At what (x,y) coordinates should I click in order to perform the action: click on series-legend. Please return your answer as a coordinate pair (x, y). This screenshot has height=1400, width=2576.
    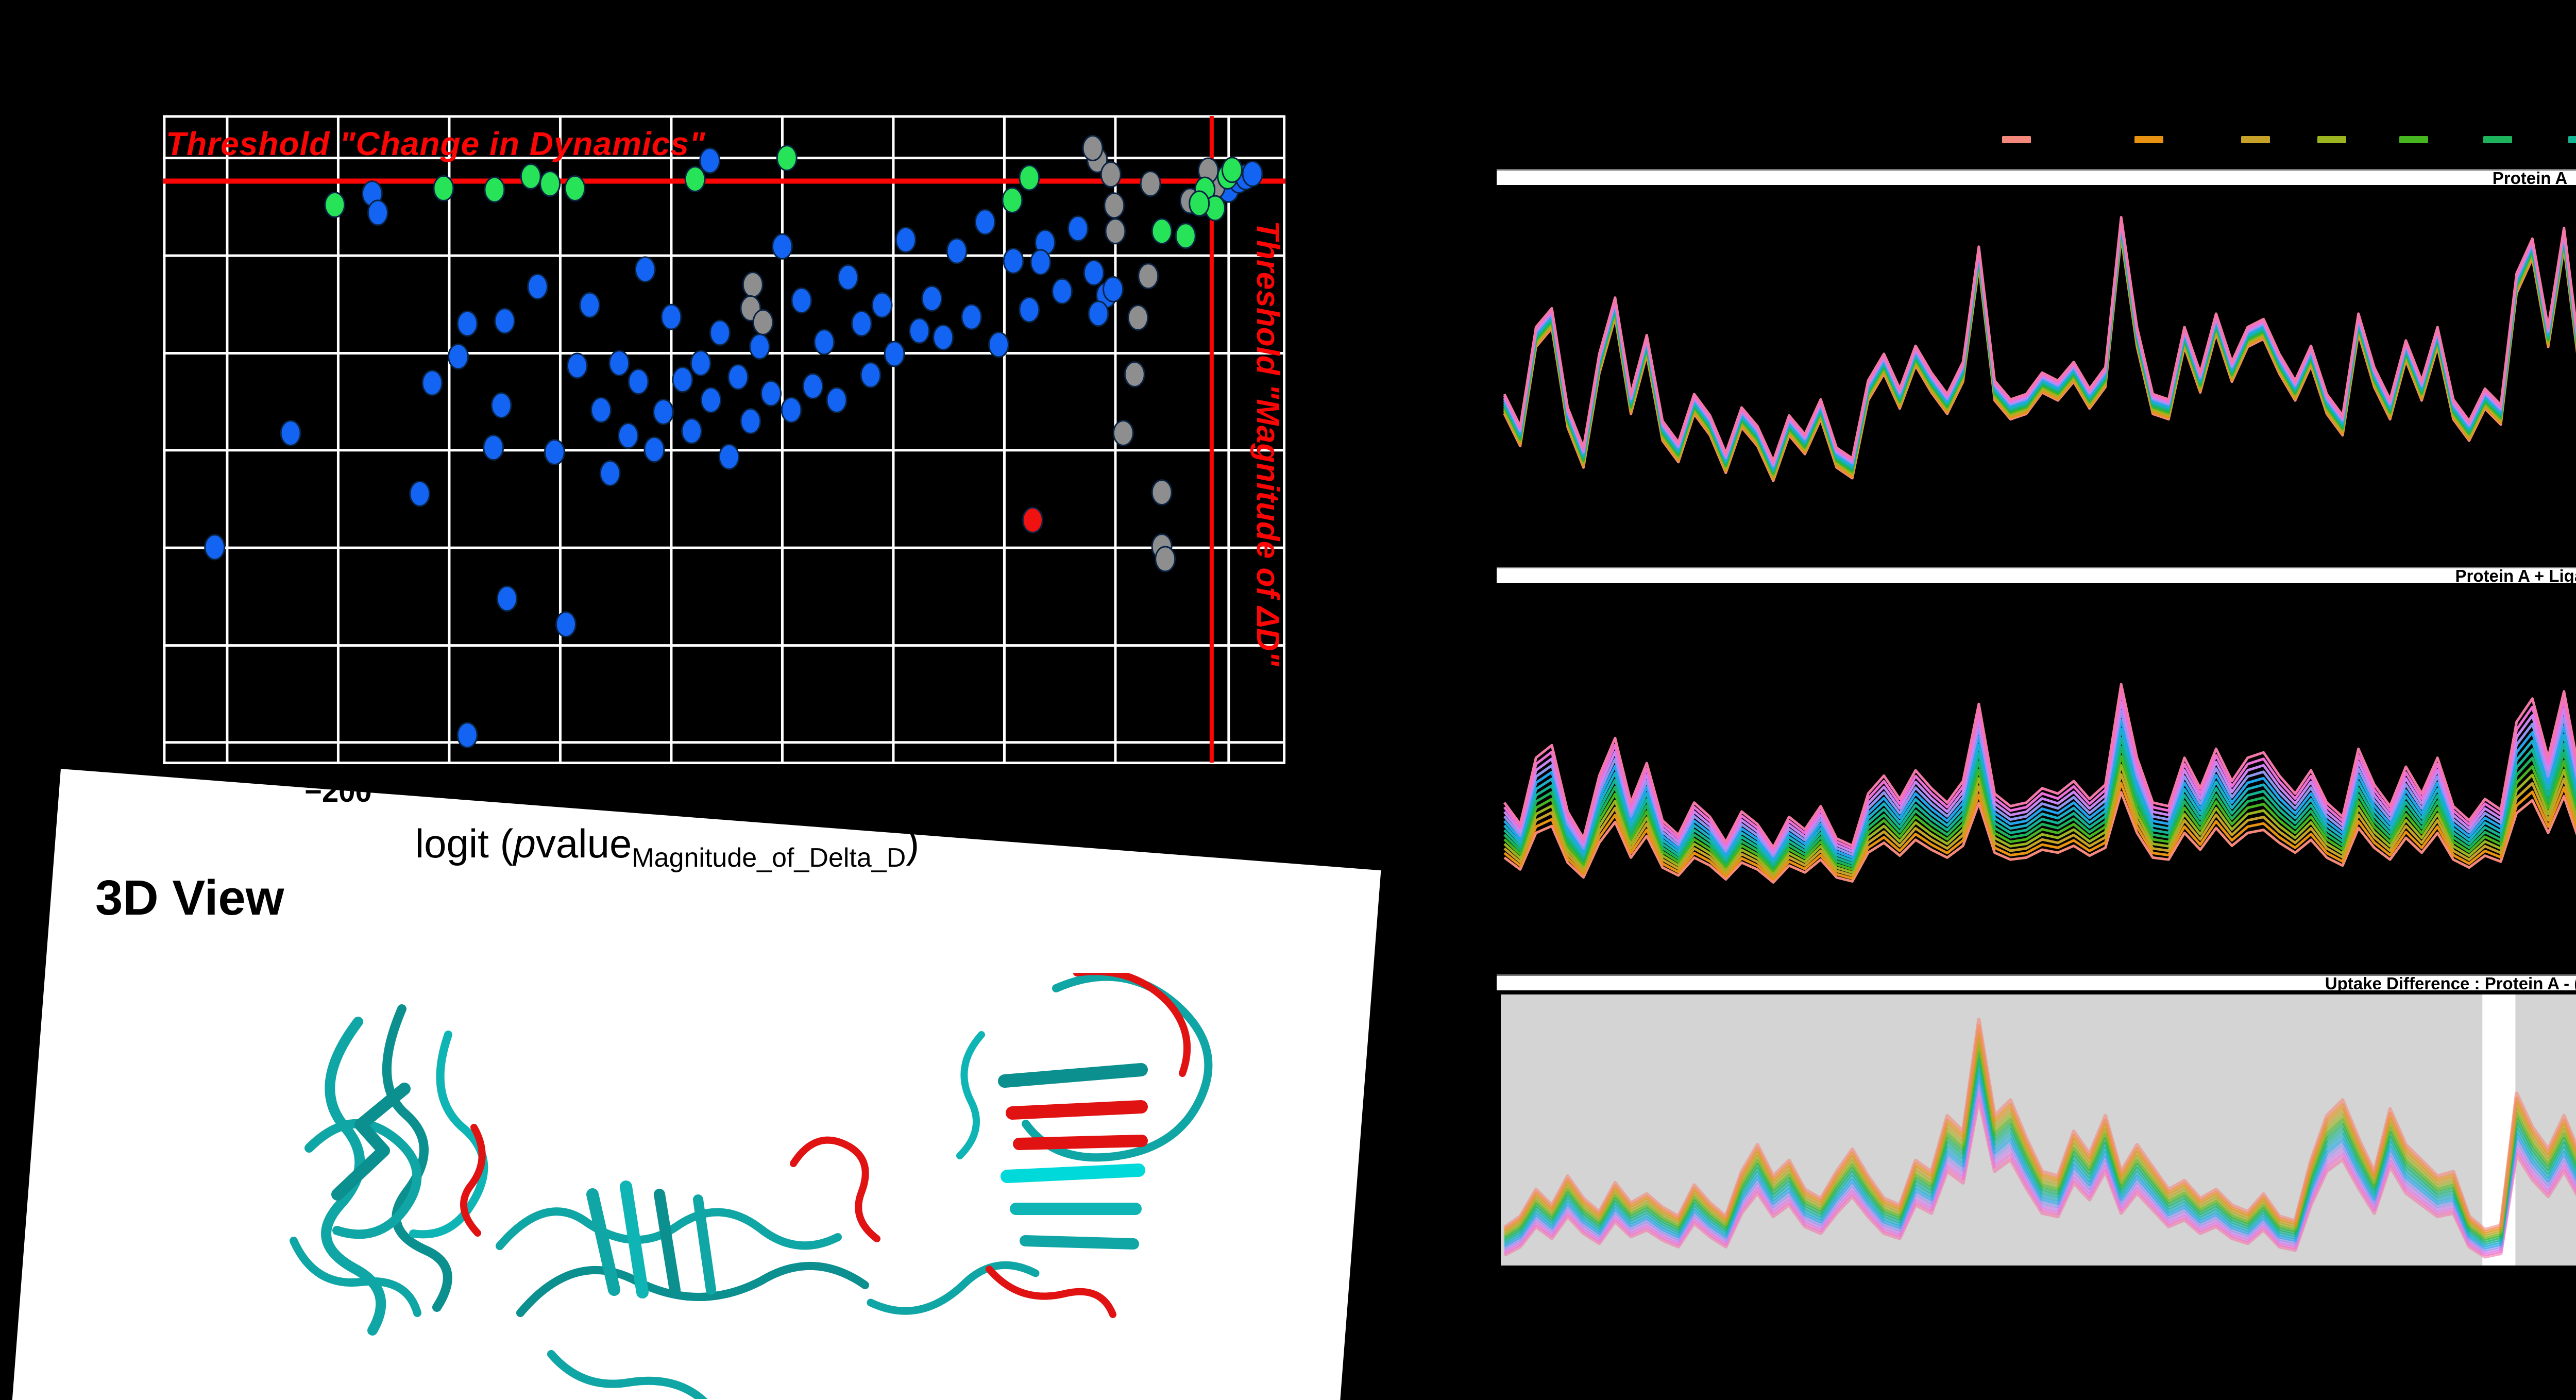
    Looking at the image, I should click on (2036, 140).